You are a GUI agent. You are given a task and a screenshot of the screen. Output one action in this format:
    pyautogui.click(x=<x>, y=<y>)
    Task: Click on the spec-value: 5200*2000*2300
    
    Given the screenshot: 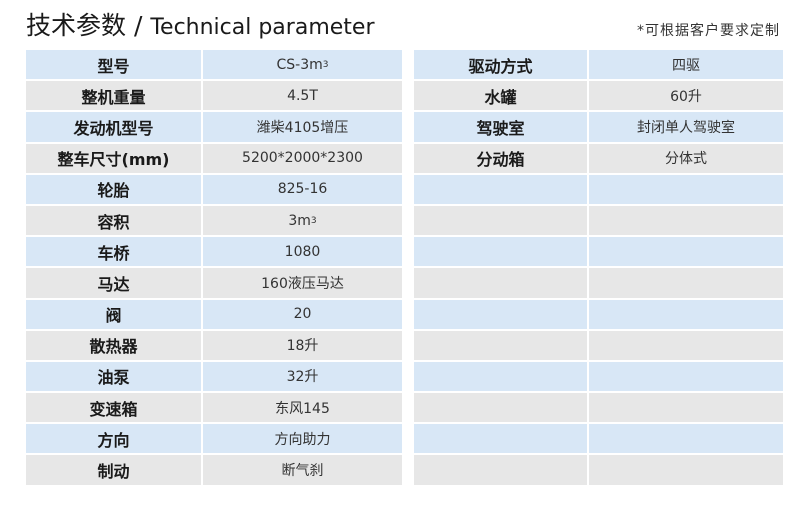 What is the action you would take?
    pyautogui.click(x=302, y=158)
    